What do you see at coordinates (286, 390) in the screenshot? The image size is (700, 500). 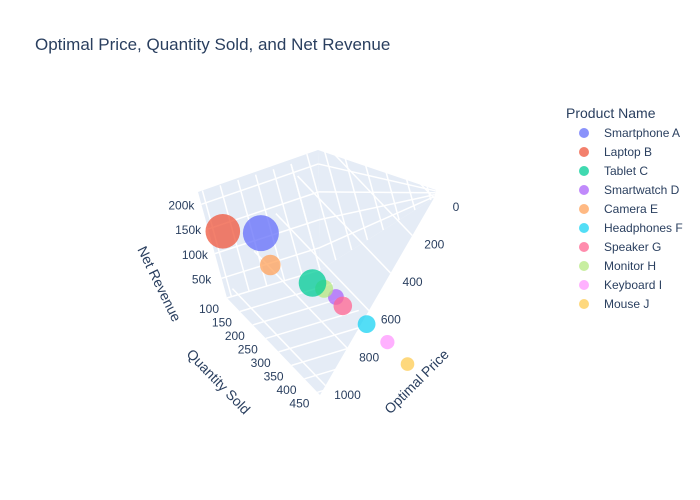 I see `y-tick-label: 400` at bounding box center [286, 390].